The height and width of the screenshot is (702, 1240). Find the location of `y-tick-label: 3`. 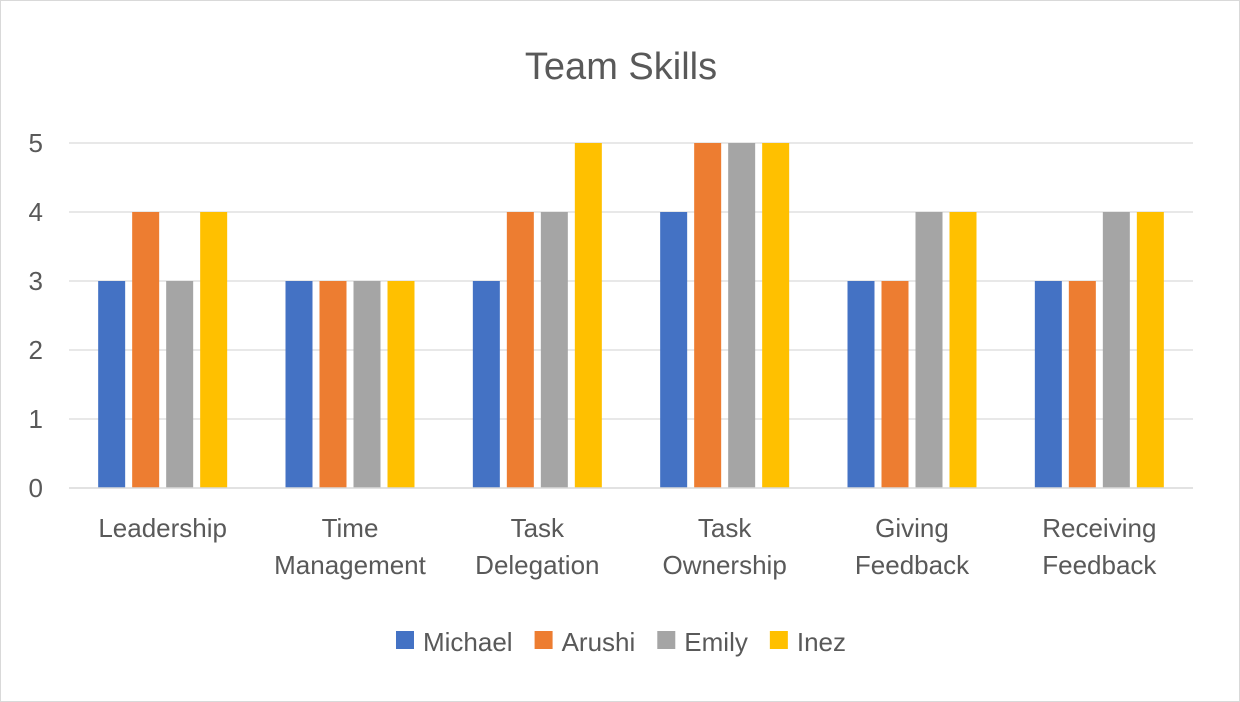

y-tick-label: 3 is located at coordinates (36, 281).